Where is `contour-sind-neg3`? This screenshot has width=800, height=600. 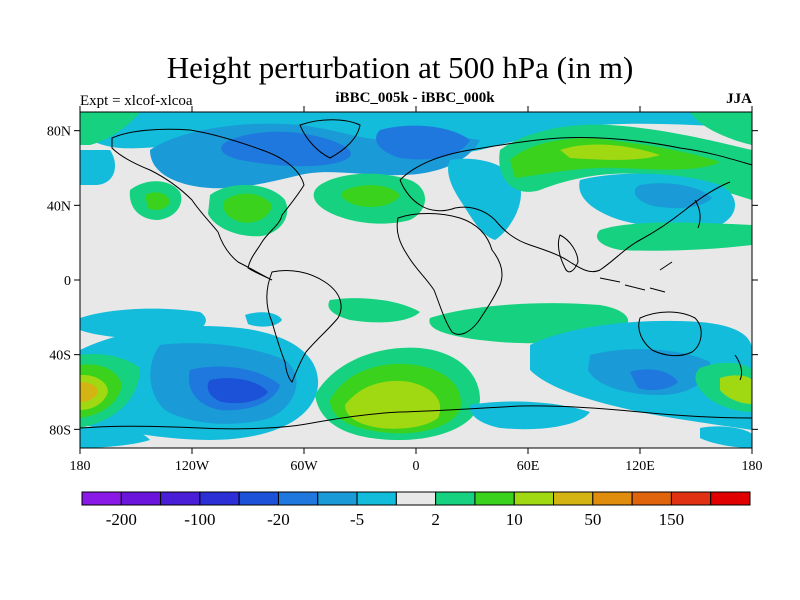
contour-sind-neg3 is located at coordinates (654, 379).